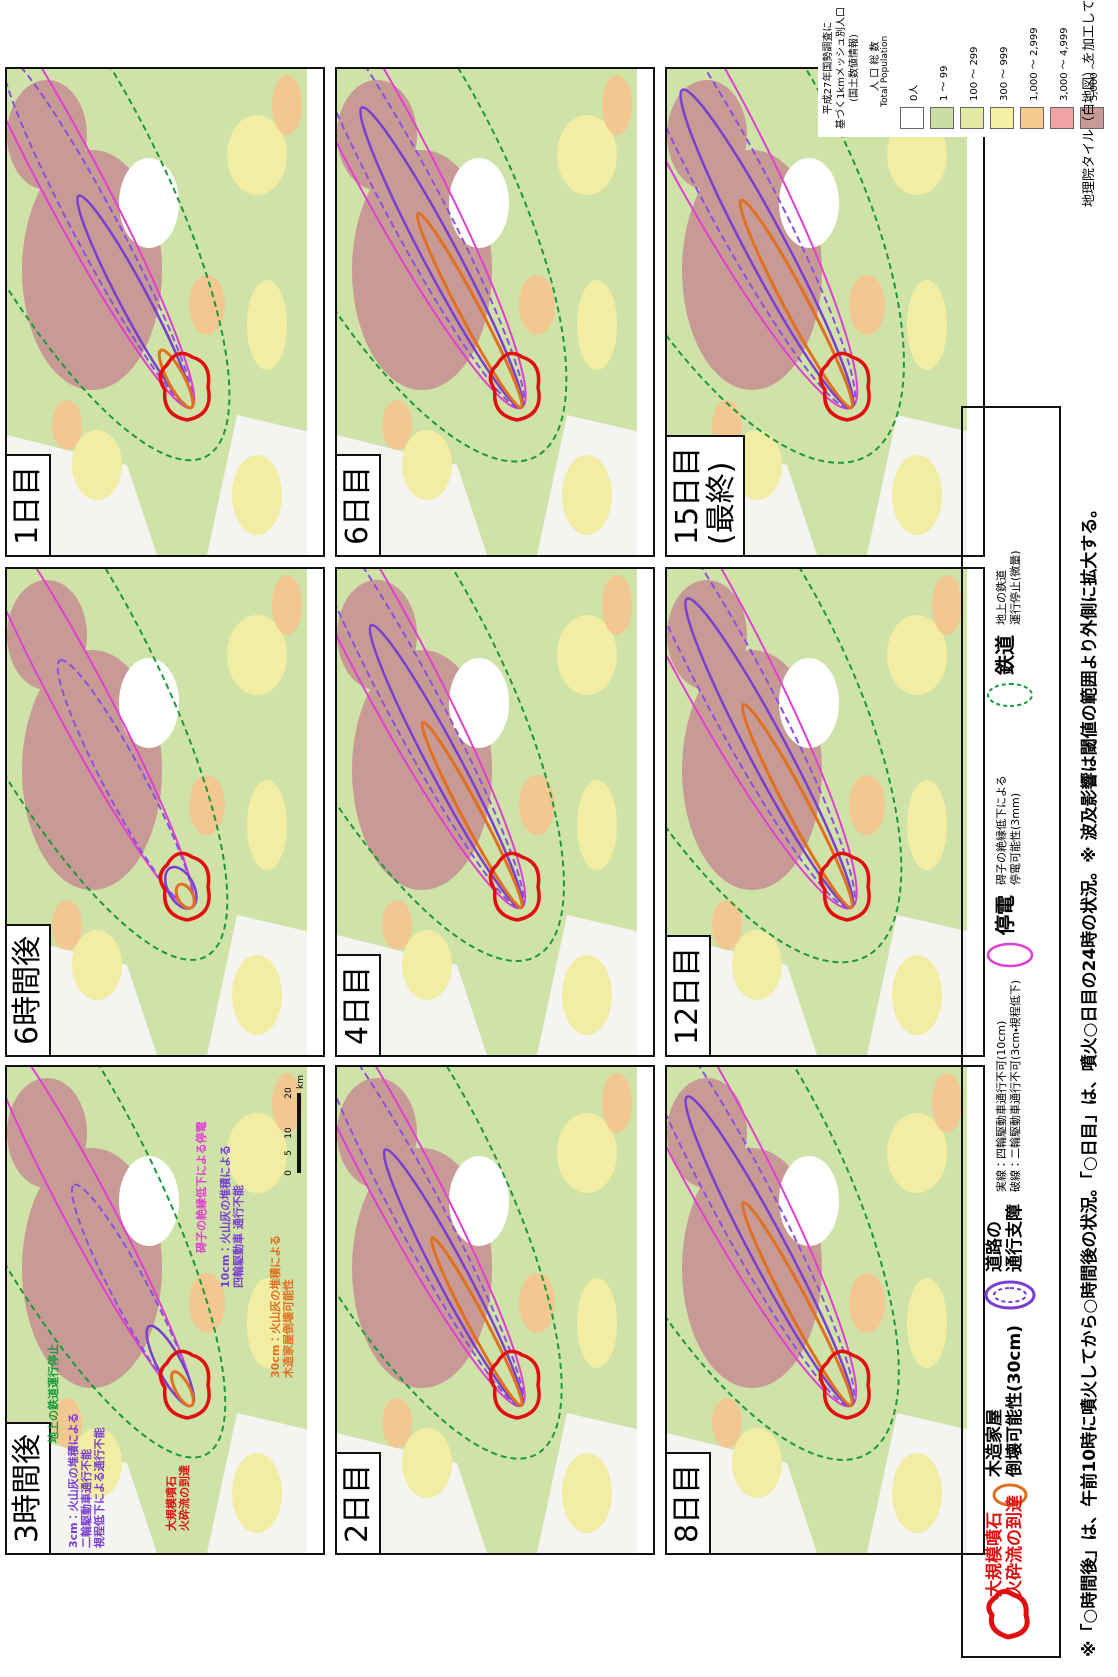 This screenshot has width=1118, height=1677. I want to click on panel-label-text: 3時間後, so click(27, 1488).